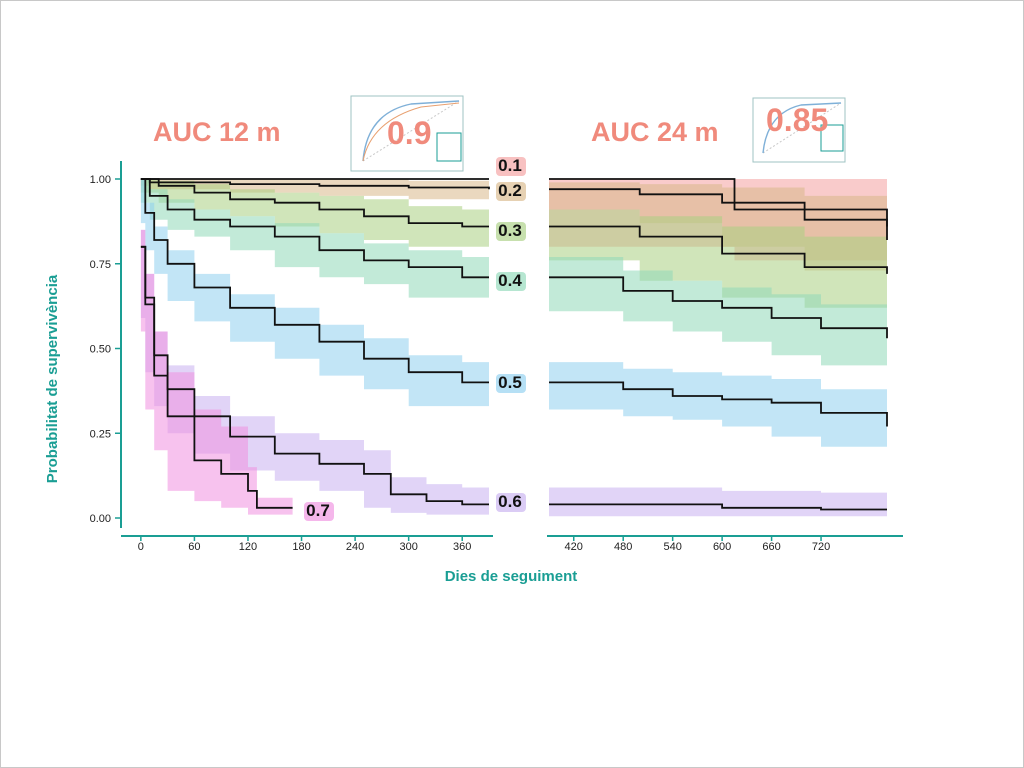  What do you see at coordinates (574, 547) in the screenshot?
I see `x-tick-label: 420` at bounding box center [574, 547].